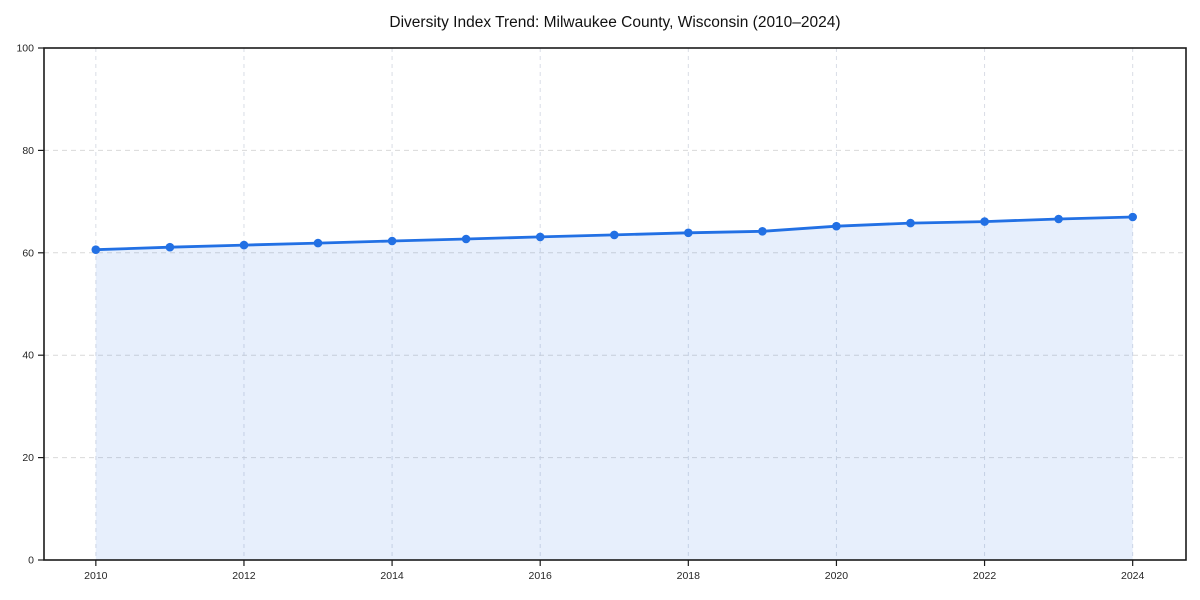  Describe the element at coordinates (31, 561) in the screenshot. I see `y-tick-label: 0` at that location.